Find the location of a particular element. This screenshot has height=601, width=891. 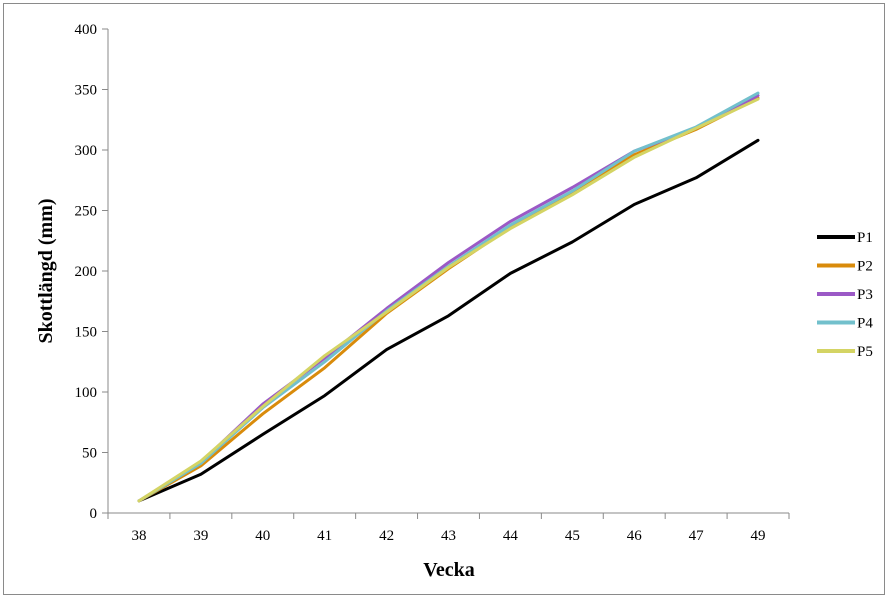

x-tick-label: 44 is located at coordinates (511, 536).